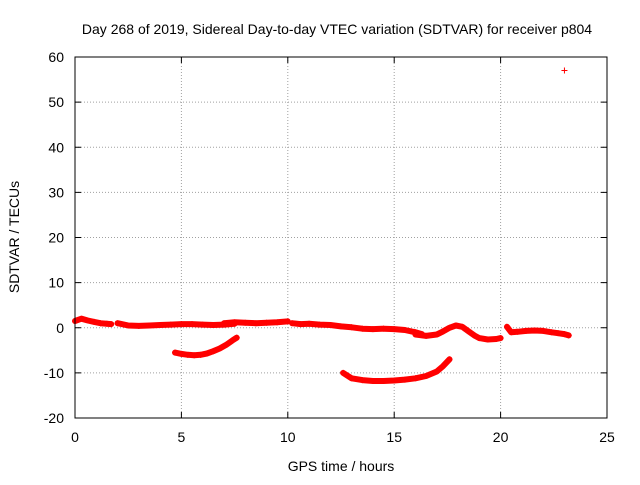 The height and width of the screenshot is (485, 640). What do you see at coordinates (182, 437) in the screenshot?
I see `x-tick-label: 5` at bounding box center [182, 437].